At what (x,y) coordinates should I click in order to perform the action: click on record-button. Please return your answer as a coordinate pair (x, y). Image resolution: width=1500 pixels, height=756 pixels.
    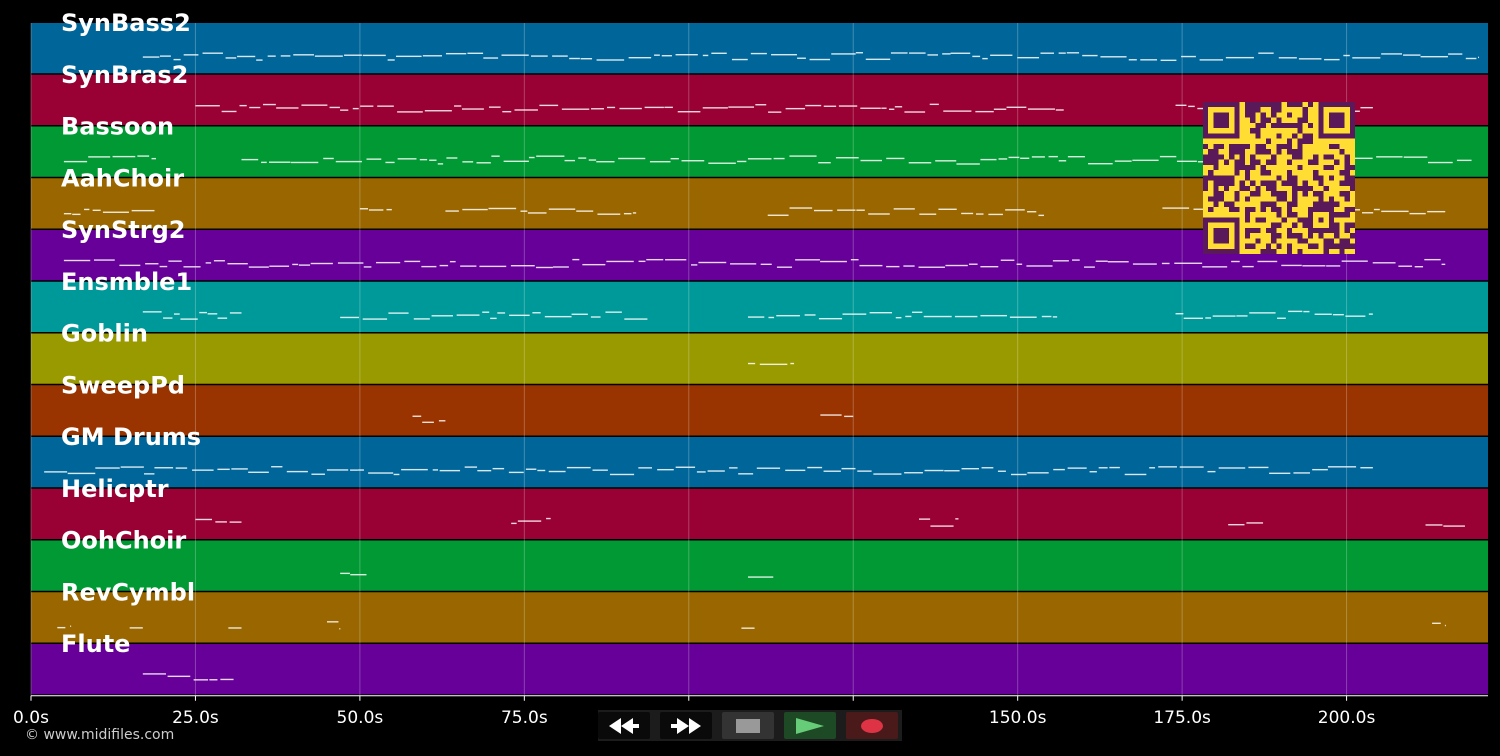
    Looking at the image, I should click on (872, 725).